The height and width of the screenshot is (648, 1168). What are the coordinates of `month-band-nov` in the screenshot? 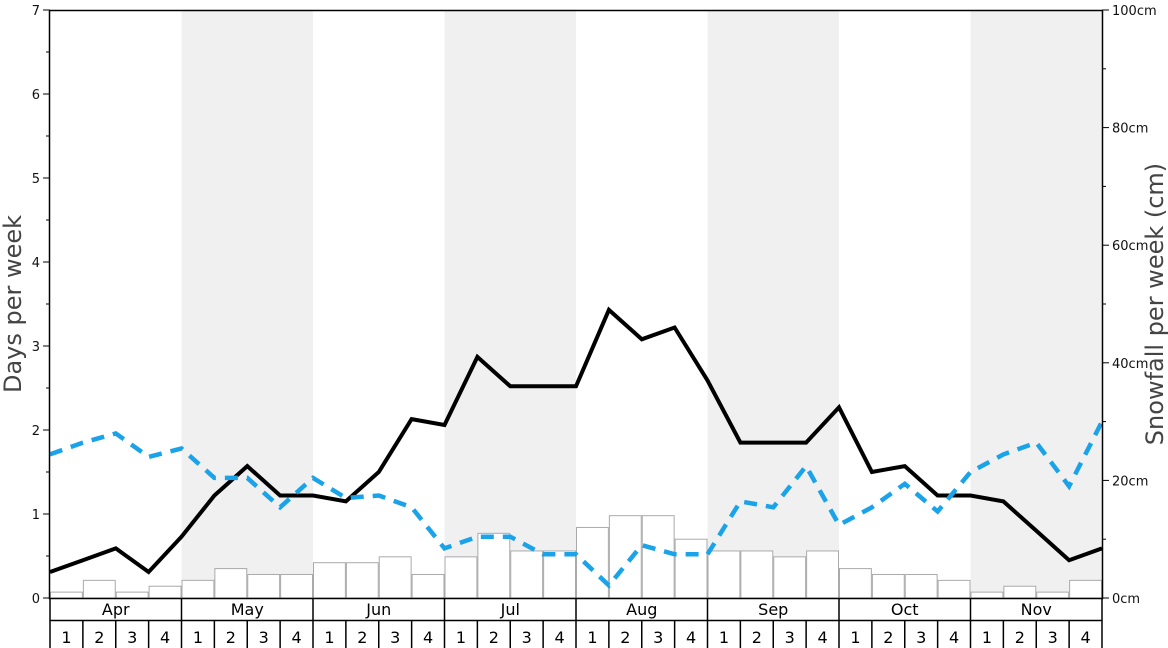 It's located at (1036, 304).